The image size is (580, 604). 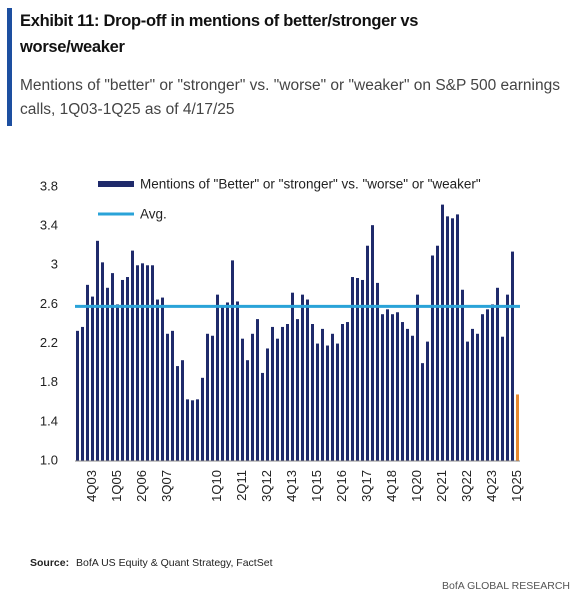 What do you see at coordinates (241, 485) in the screenshot?
I see `x-tick-label: 2Q11` at bounding box center [241, 485].